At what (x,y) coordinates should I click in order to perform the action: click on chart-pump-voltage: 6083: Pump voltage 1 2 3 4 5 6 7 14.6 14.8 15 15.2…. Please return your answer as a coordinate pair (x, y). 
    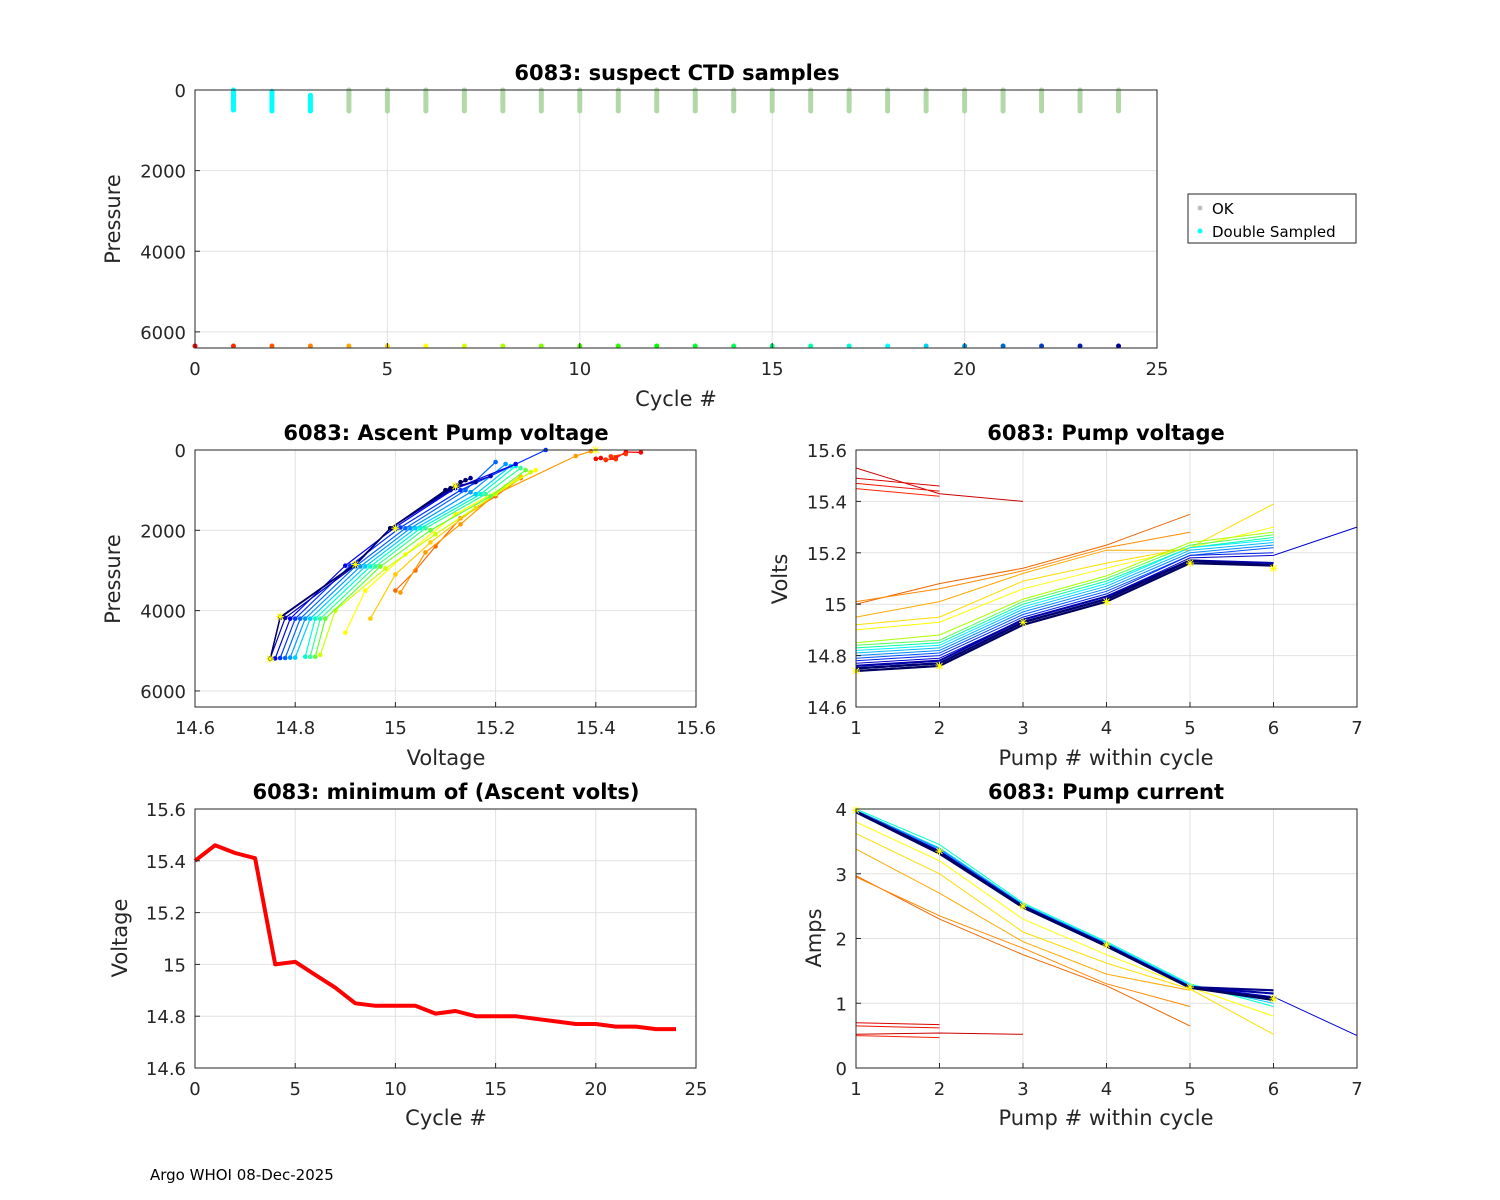
    Looking at the image, I should click on (1065, 595).